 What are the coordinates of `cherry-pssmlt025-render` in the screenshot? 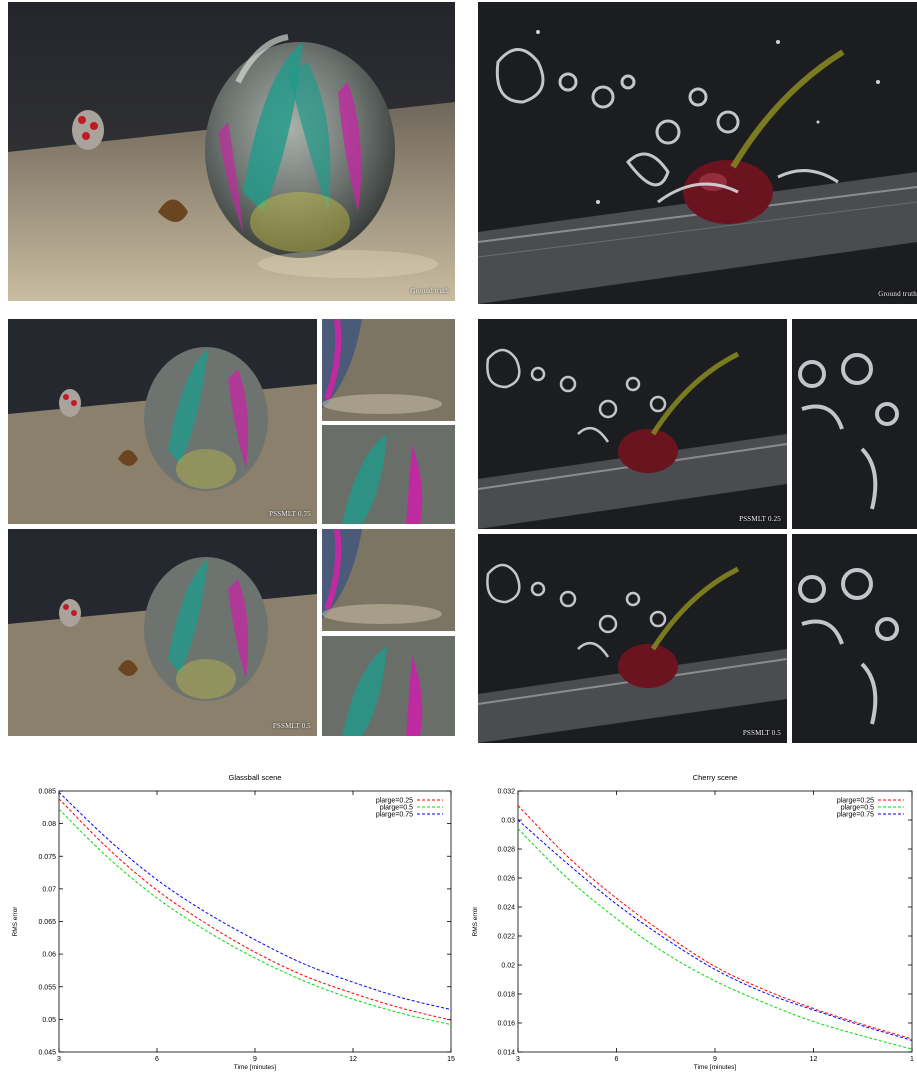 It's located at (632, 424).